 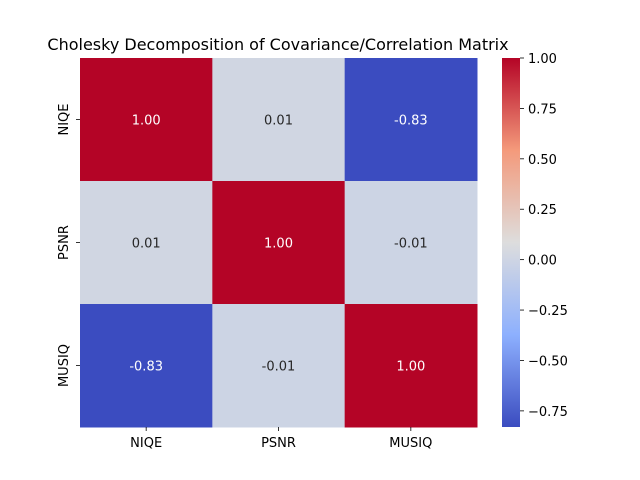 What do you see at coordinates (548, 361) in the screenshot?
I see `colorbar-tick-label: −0.50` at bounding box center [548, 361].